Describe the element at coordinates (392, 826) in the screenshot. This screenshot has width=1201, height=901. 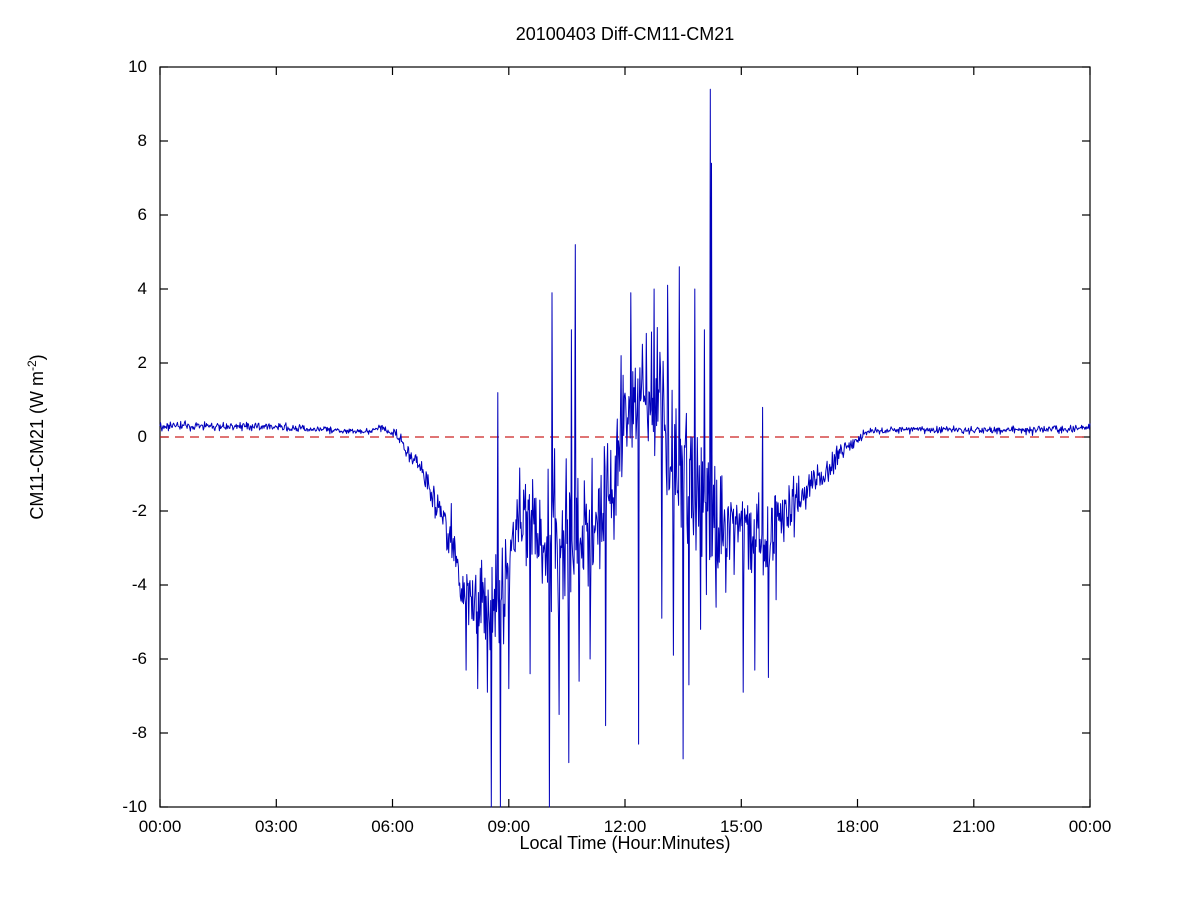
I see `x-tick-label: 06:00` at that location.